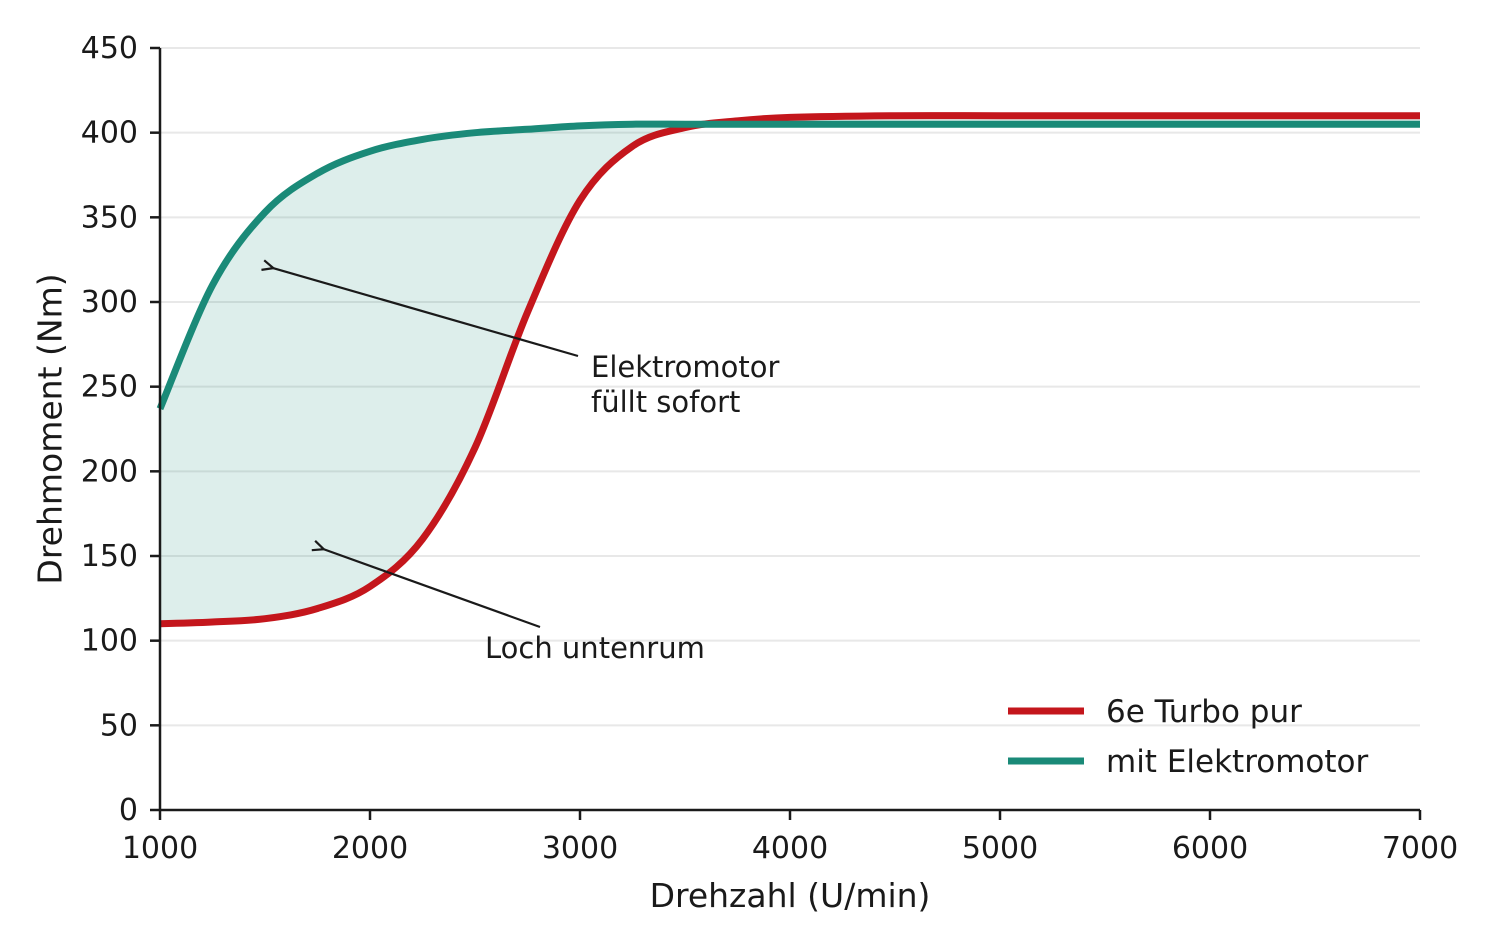 The image size is (1485, 937). Describe the element at coordinates (109, 387) in the screenshot. I see `y-tick-label: 250` at that location.